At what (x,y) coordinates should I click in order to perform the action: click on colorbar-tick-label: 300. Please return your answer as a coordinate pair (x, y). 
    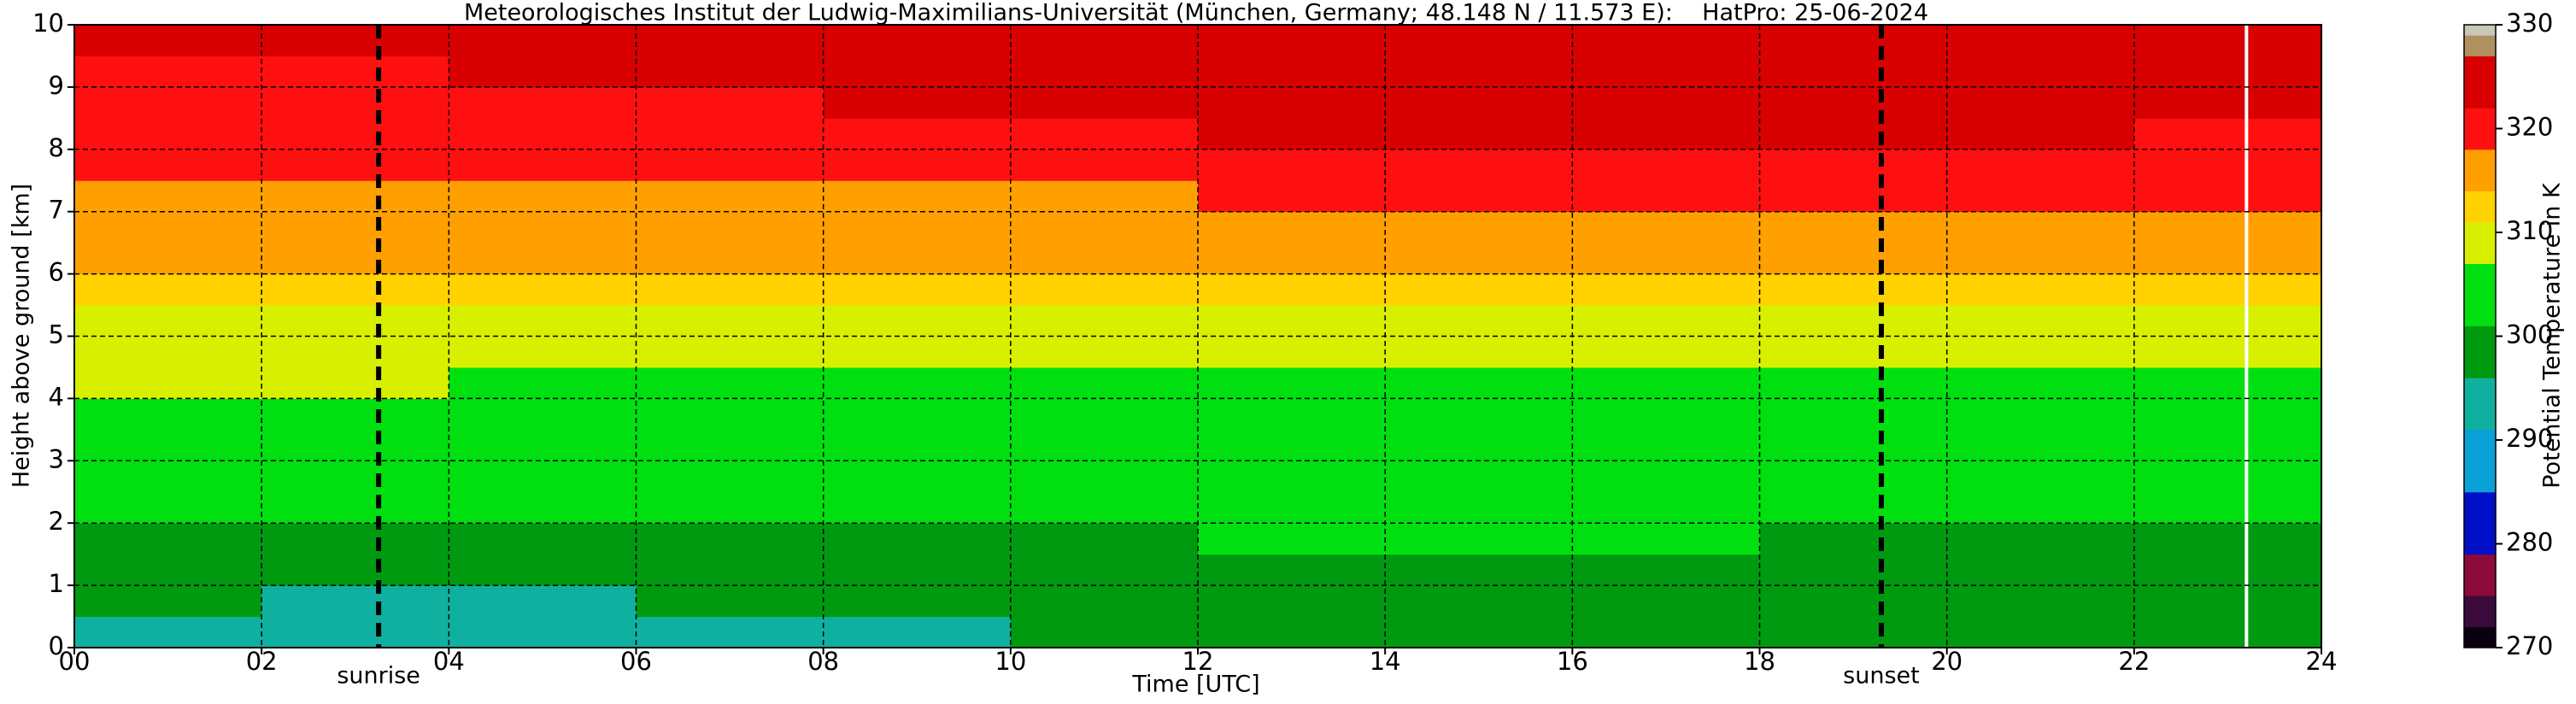
    Looking at the image, I should click on (2529, 334).